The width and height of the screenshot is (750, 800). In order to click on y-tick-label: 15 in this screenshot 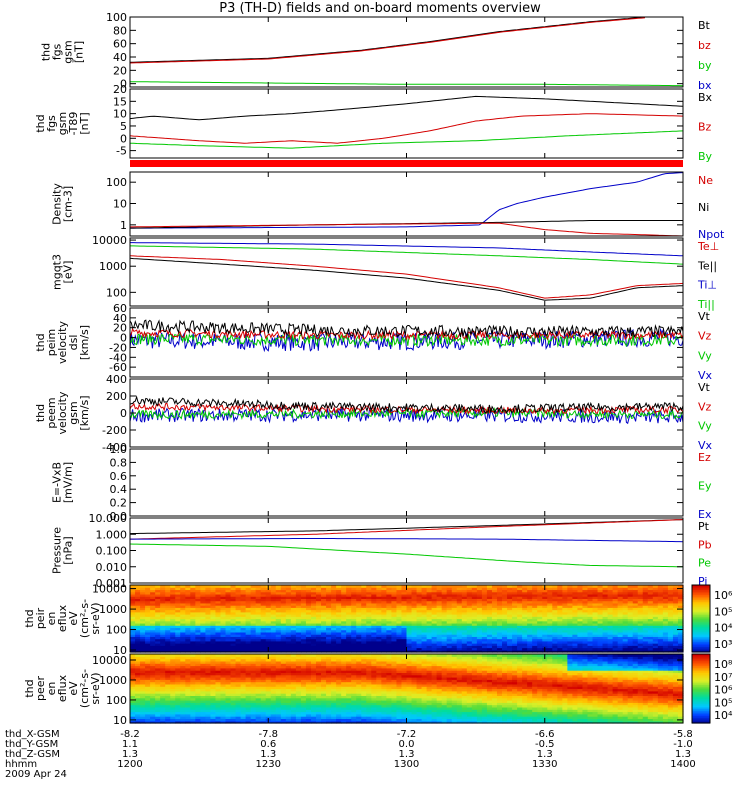, I will do `click(120, 101)`.